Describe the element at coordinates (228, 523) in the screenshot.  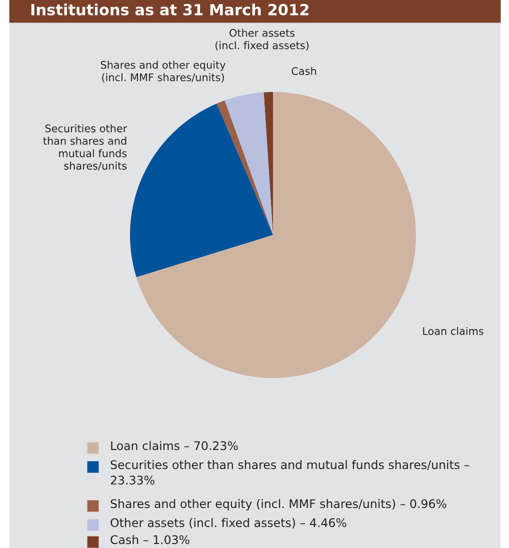
I see `legend-label: Other assets (incl. fixed assets) – 4.46%` at that location.